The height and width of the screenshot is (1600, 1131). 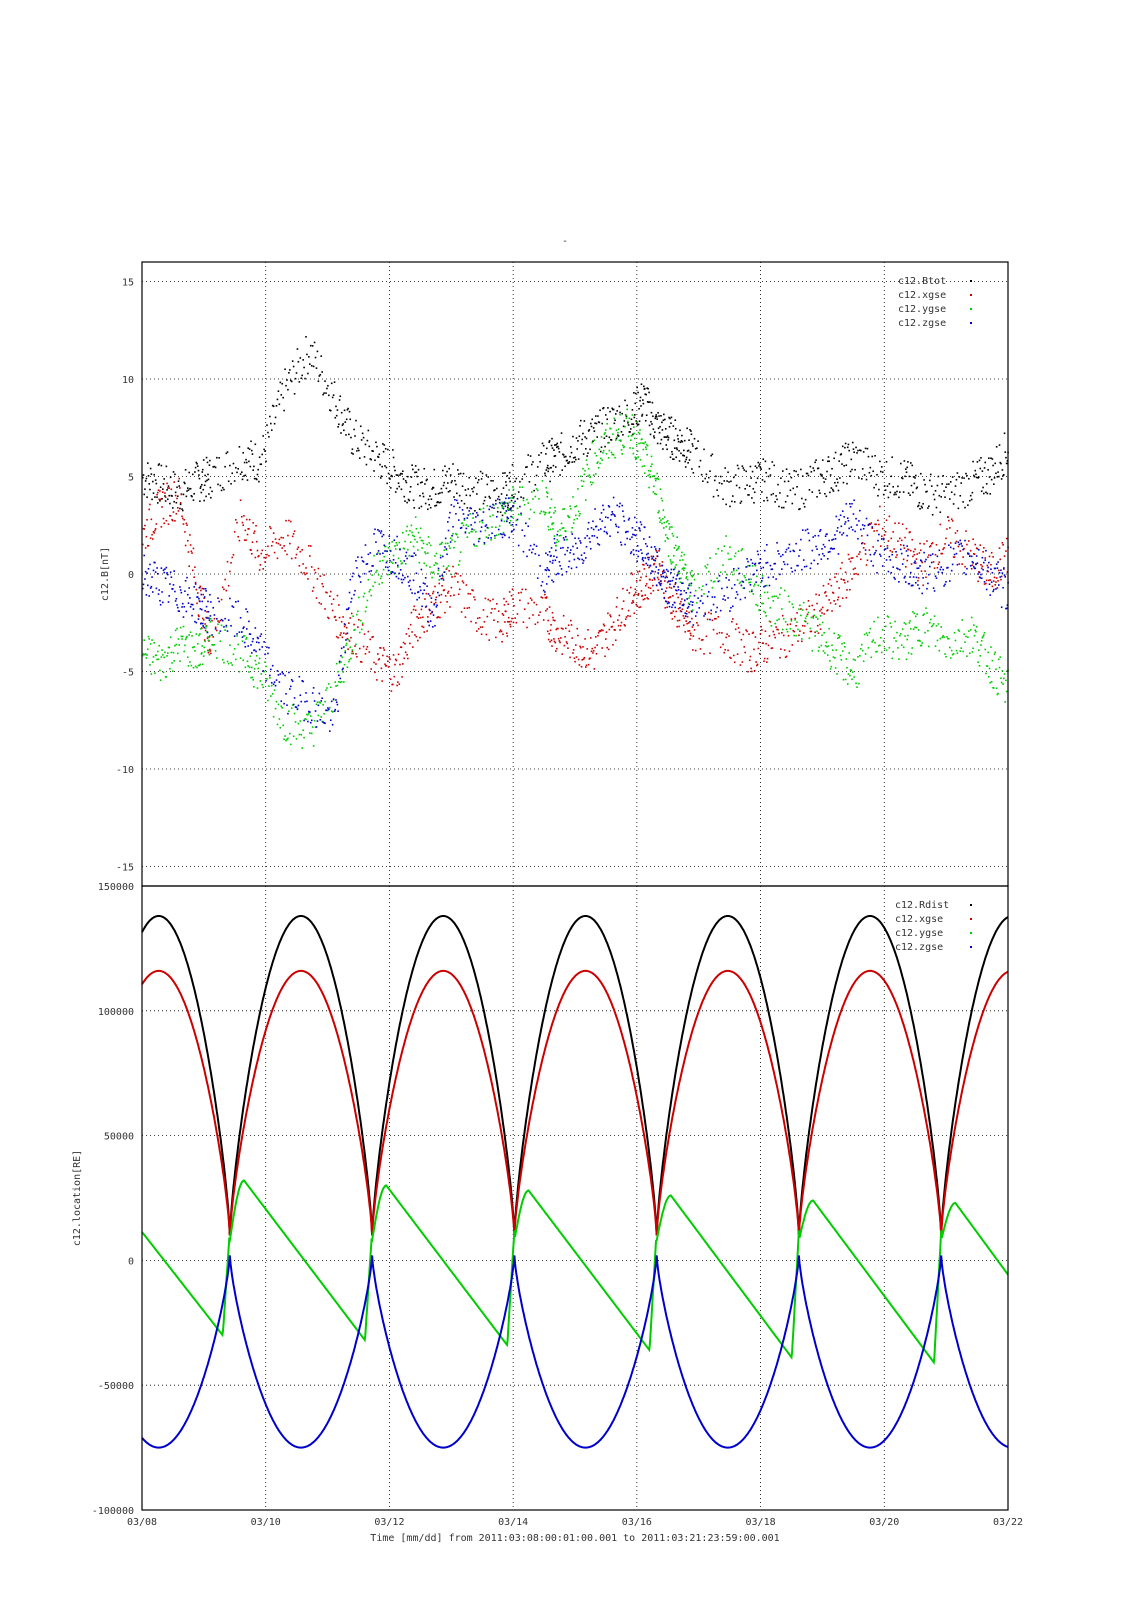 I want to click on legend-entry: c12.xgse, so click(x=919, y=919).